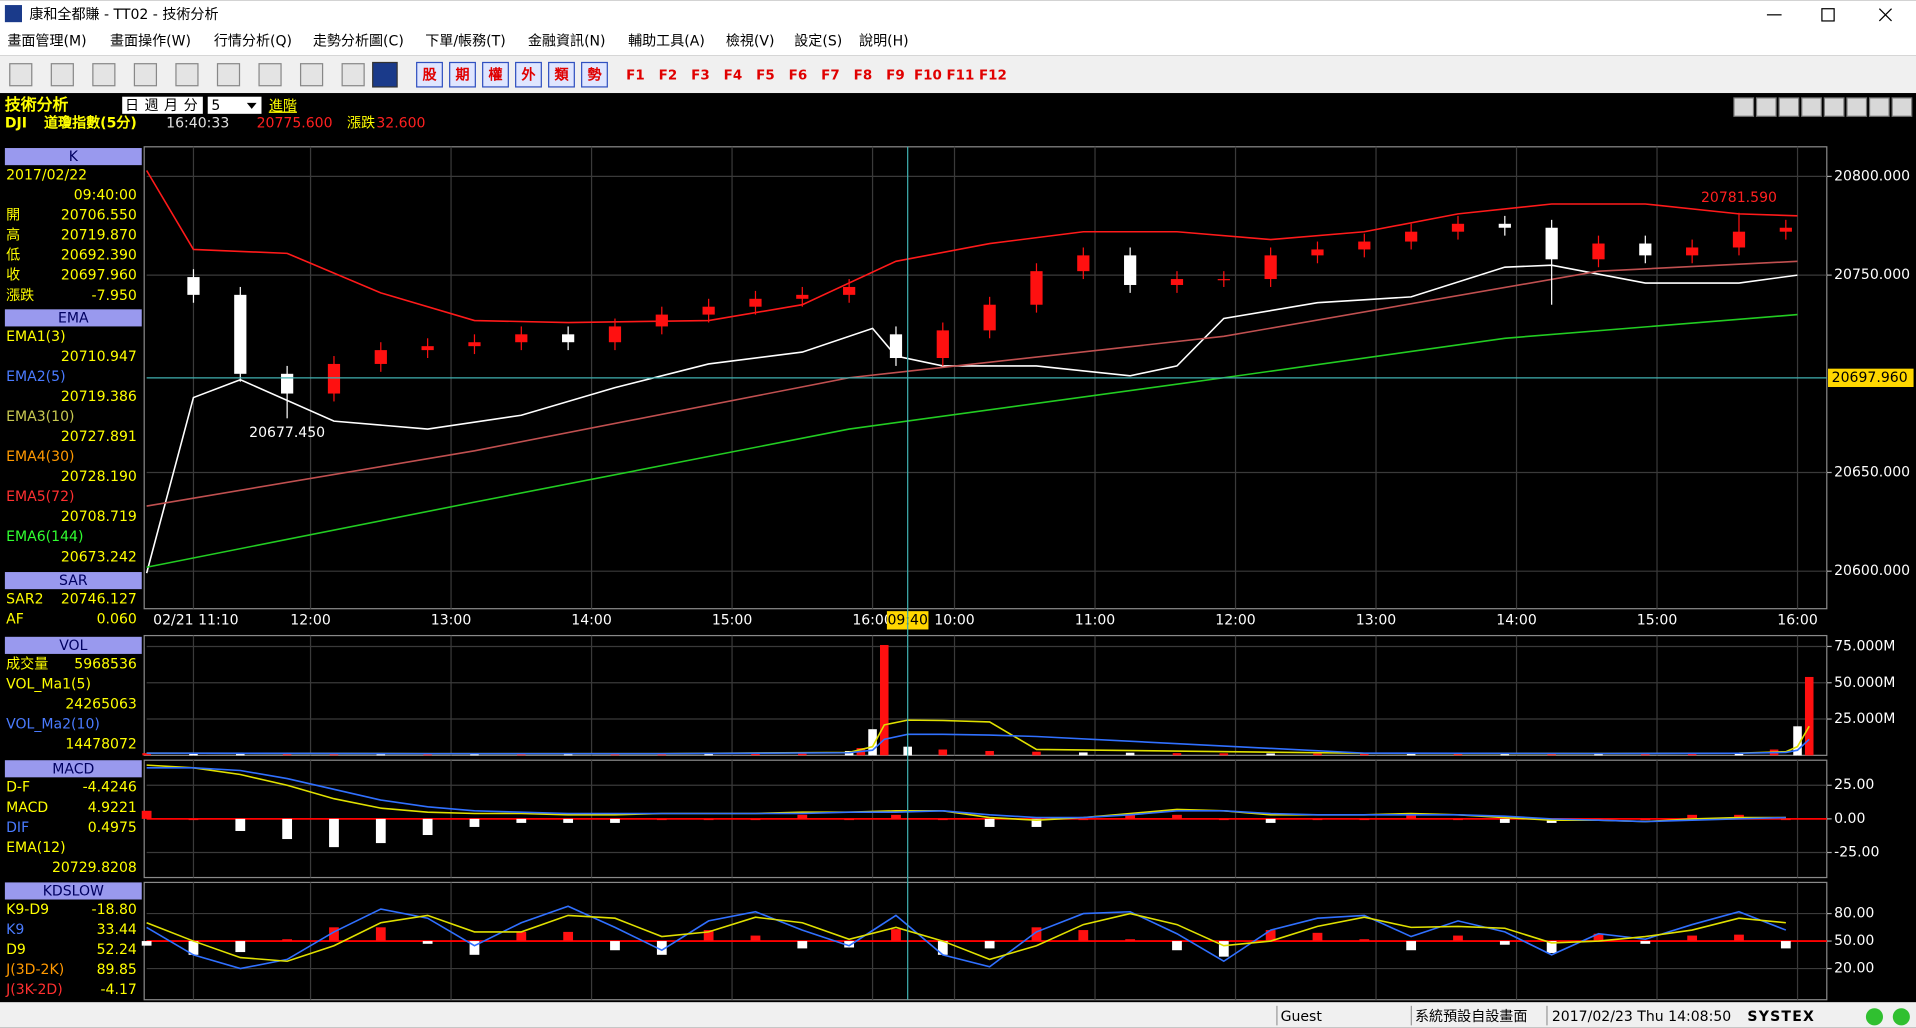 The image size is (1916, 1028). I want to click on function-key: F6, so click(798, 75).